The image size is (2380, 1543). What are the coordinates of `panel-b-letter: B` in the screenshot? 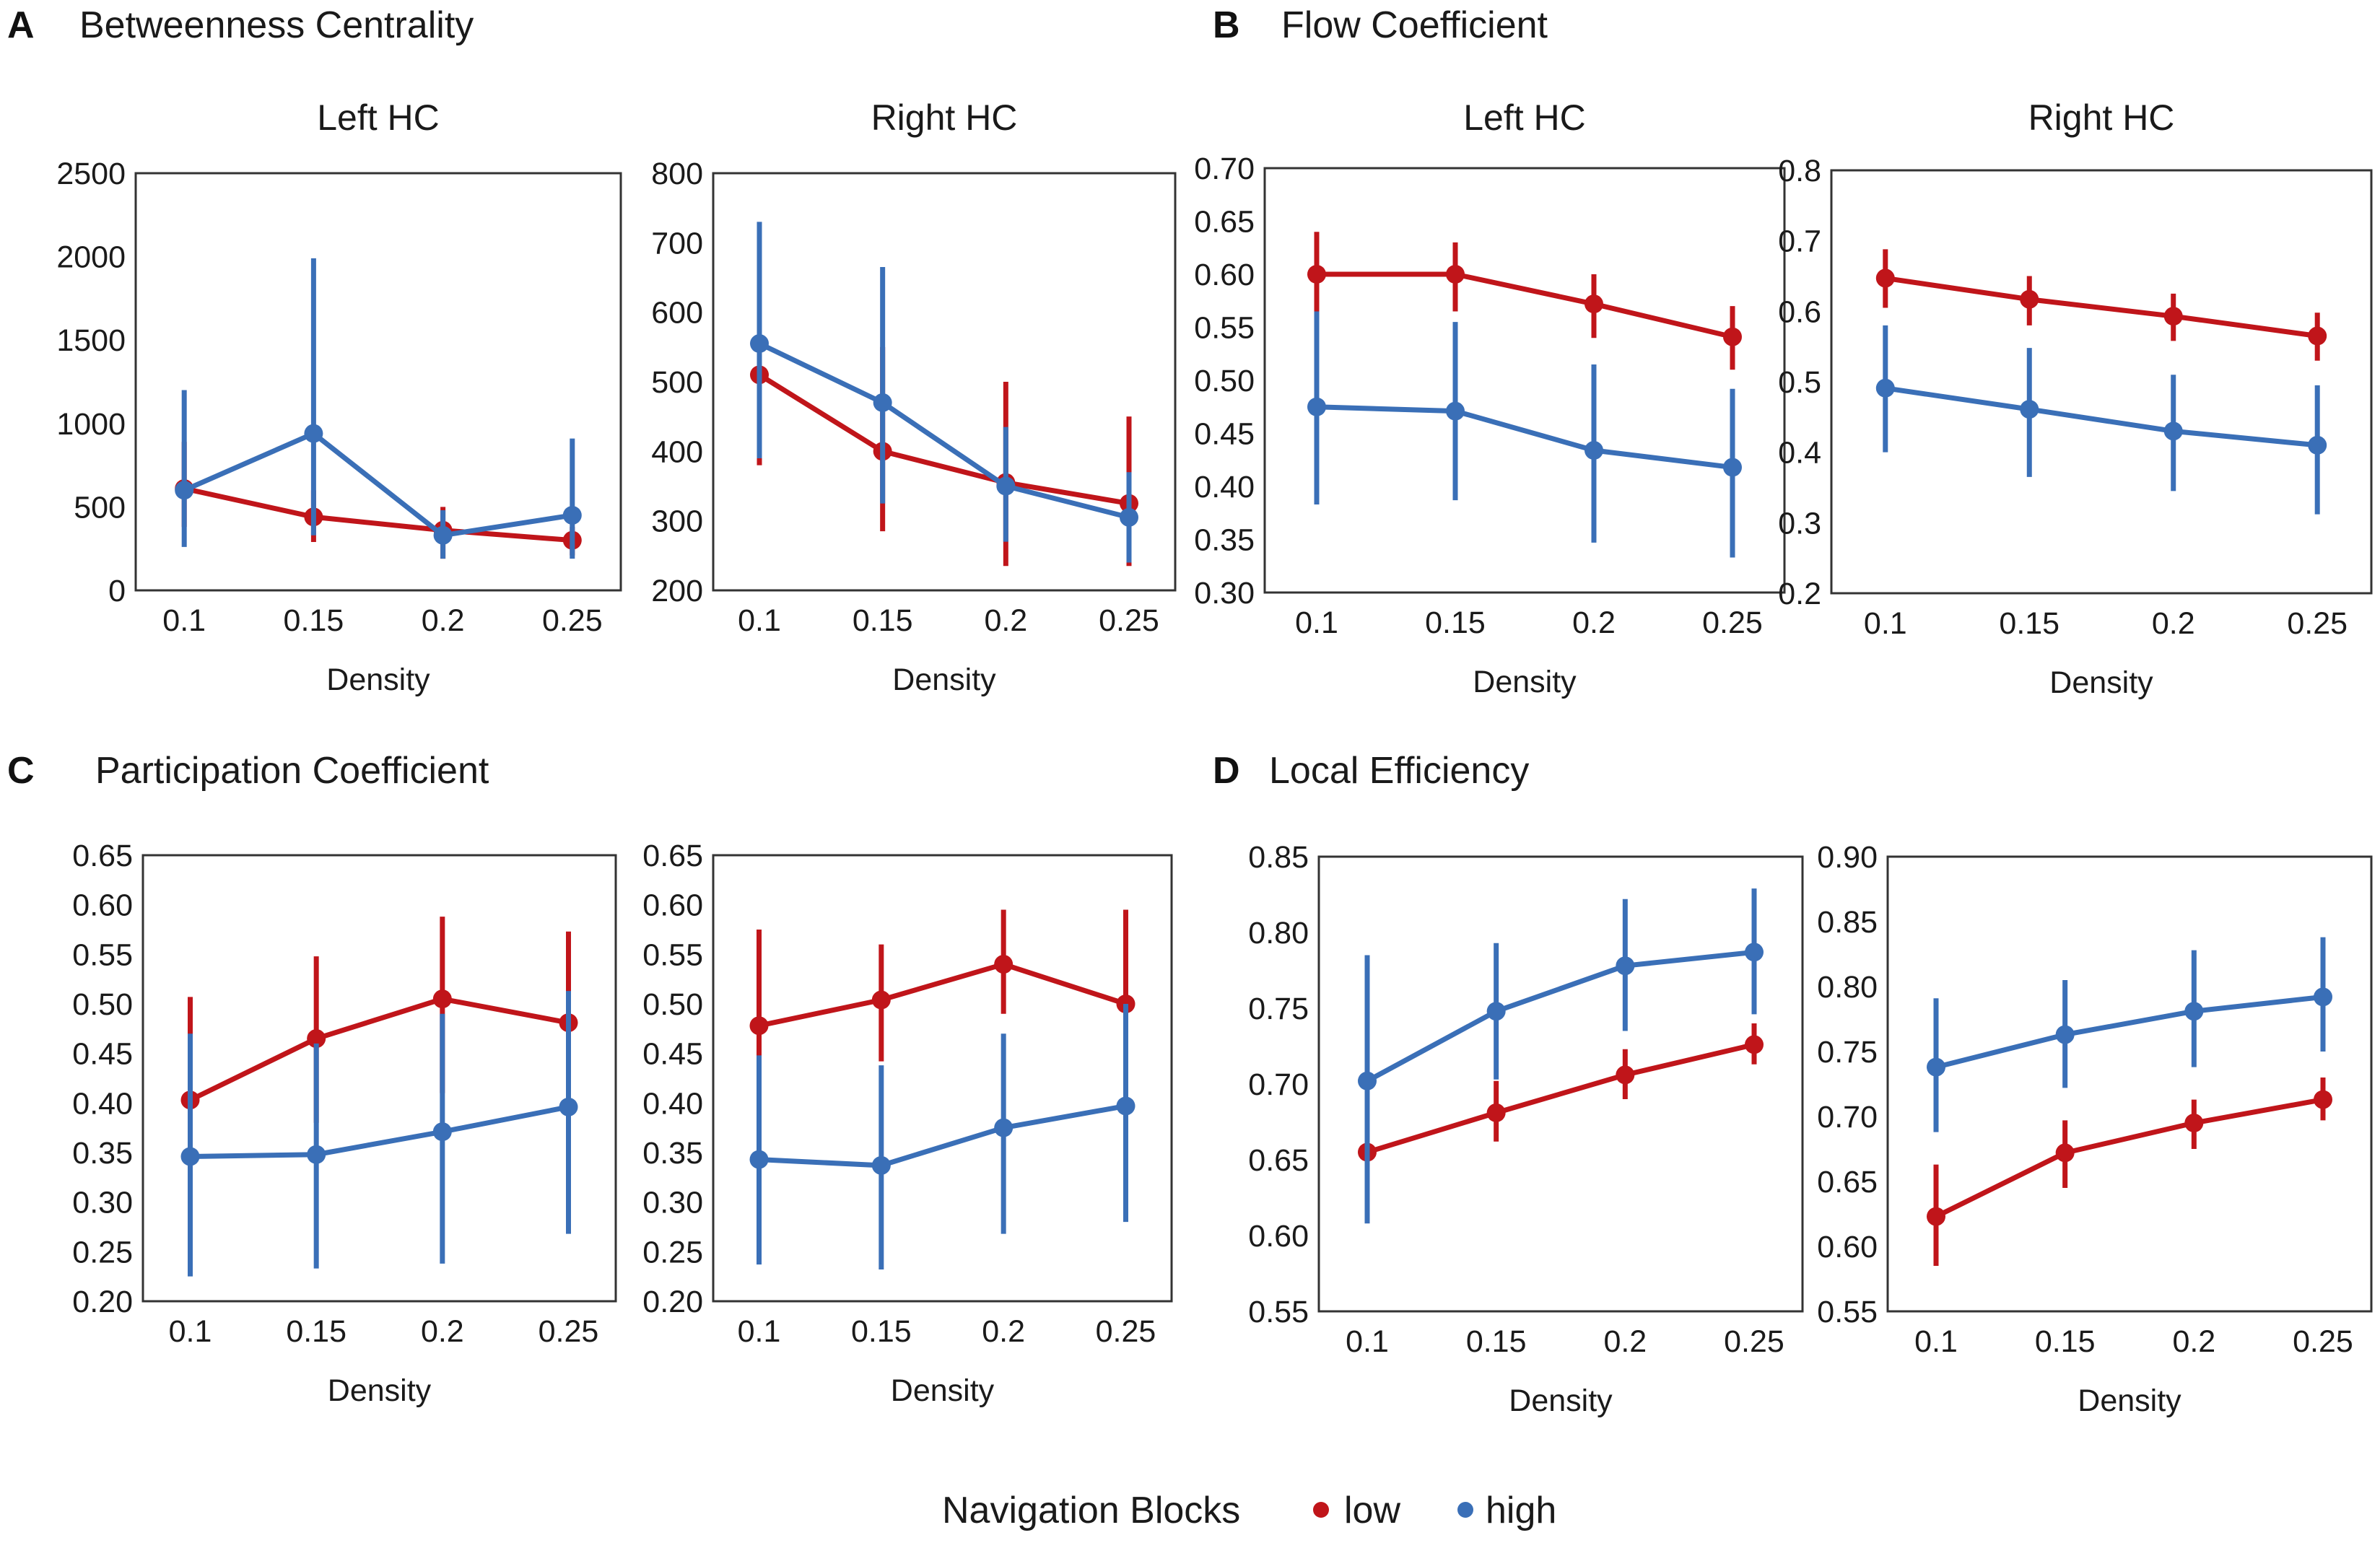 It's located at (1226, 25).